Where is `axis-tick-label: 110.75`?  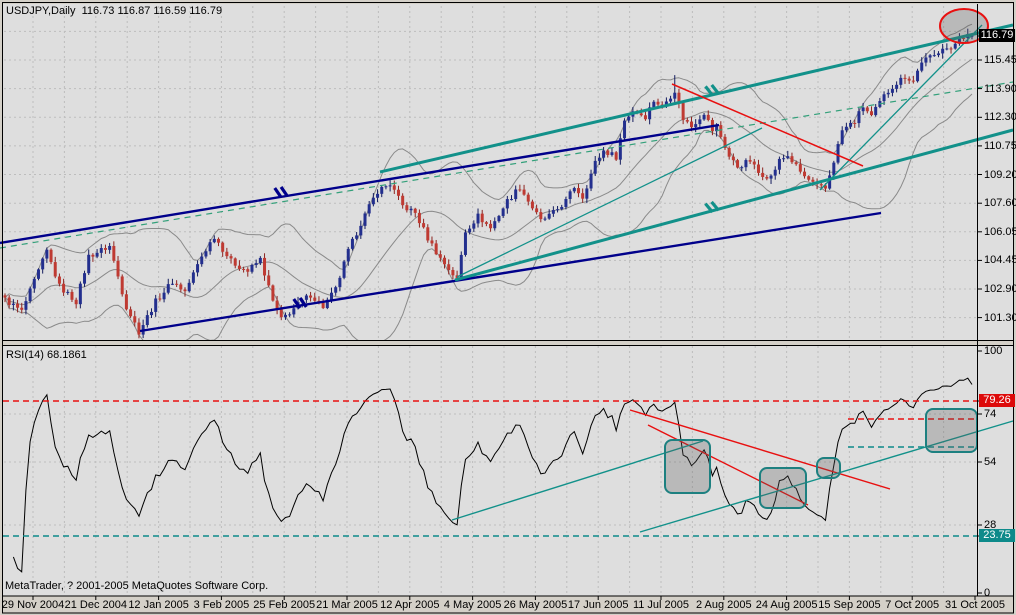 axis-tick-label: 110.75 is located at coordinates (1000, 145).